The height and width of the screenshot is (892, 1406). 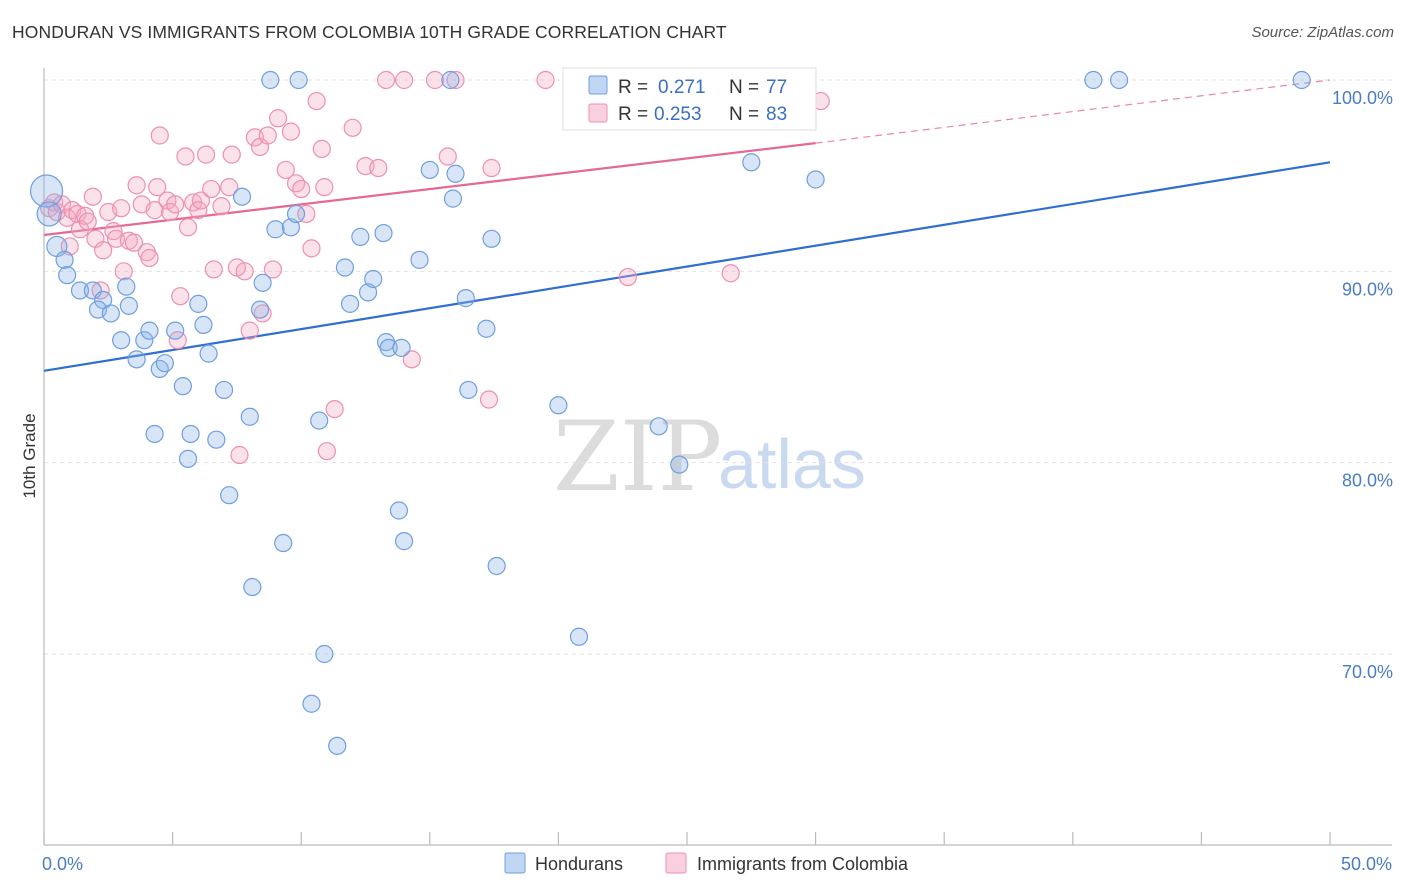 I want to click on watermark-zip: ZIP, so click(x=637, y=457).